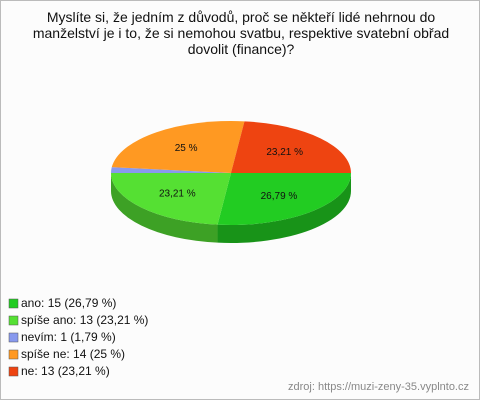  What do you see at coordinates (68, 303) in the screenshot?
I see `legend-label: ano: 15 (26,79 %)` at bounding box center [68, 303].